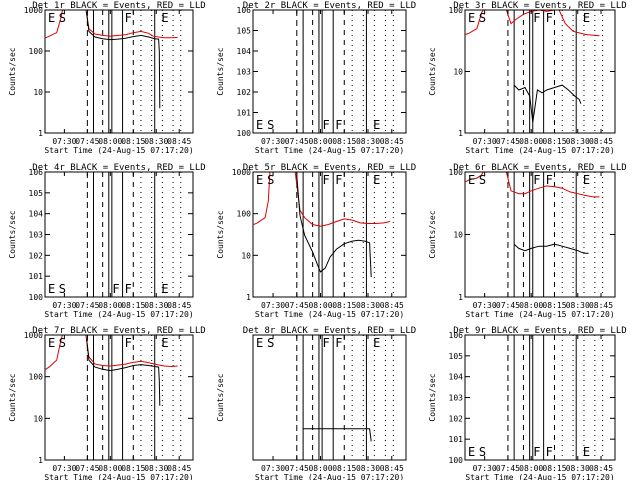 This screenshot has width=640, height=484. What do you see at coordinates (539, 168) in the screenshot?
I see `panel-title: Det 6r BLACK = Events, RED = LLD` at bounding box center [539, 168].